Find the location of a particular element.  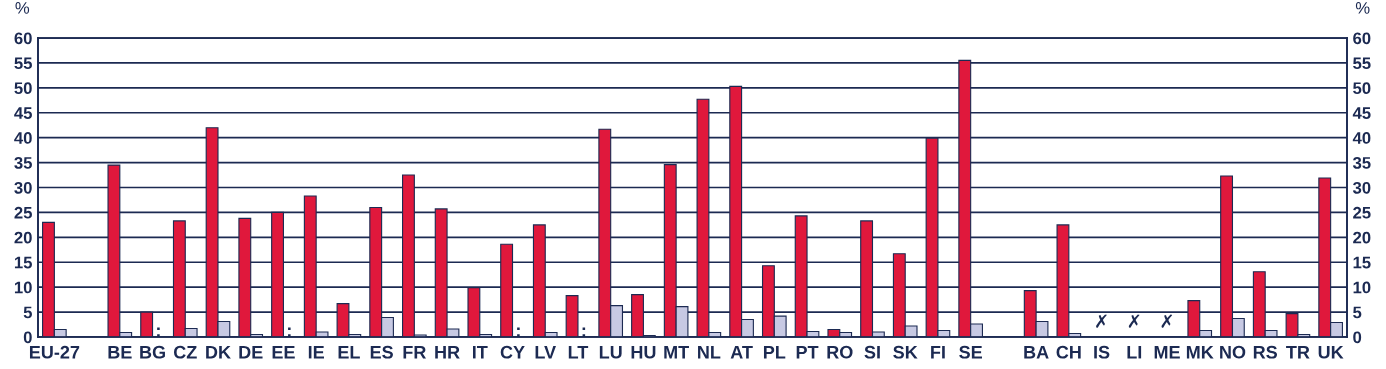

x-tick-label: UK is located at coordinates (1331, 352).